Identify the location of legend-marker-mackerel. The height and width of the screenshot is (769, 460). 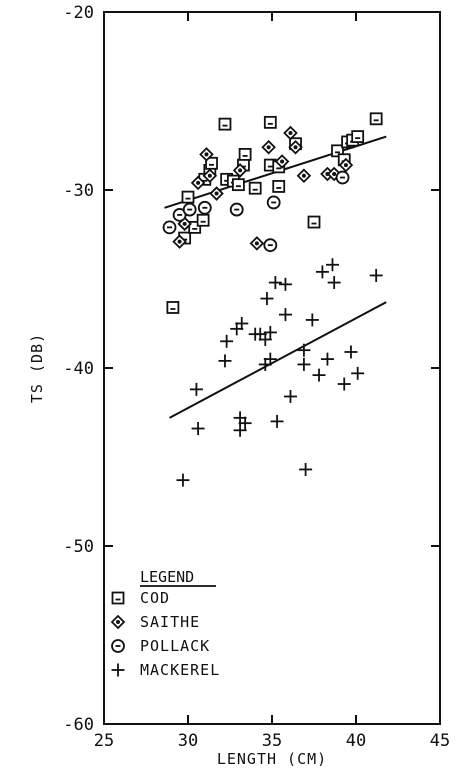
(118, 670).